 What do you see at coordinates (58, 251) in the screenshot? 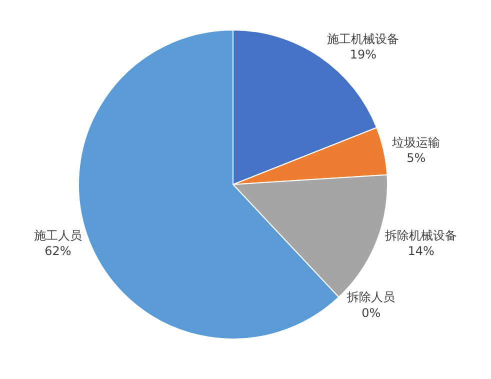
I see `data-label: 62%` at bounding box center [58, 251].